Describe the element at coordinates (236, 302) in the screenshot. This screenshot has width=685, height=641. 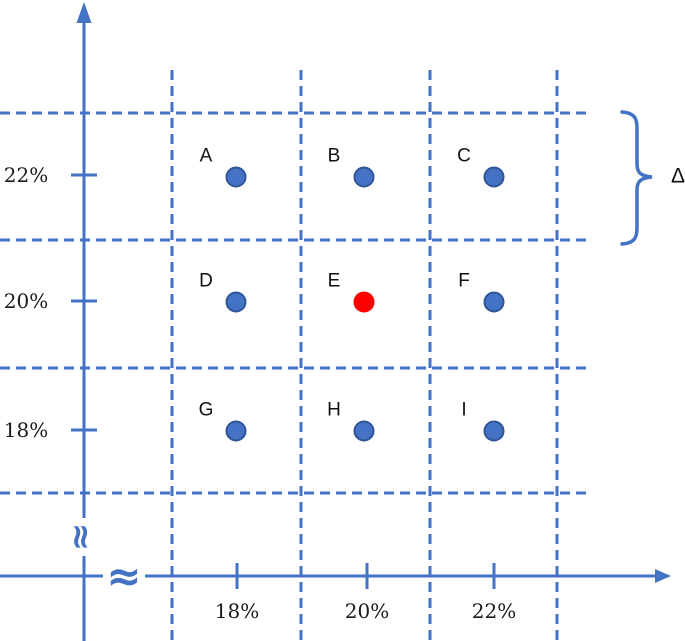
I see `data-point-d` at that location.